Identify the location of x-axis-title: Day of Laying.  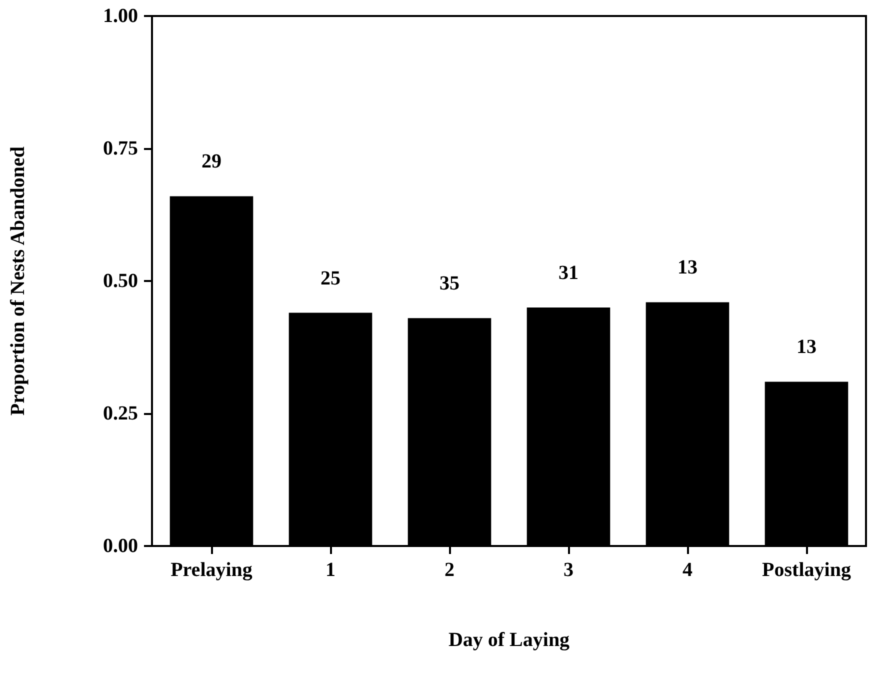
(509, 640).